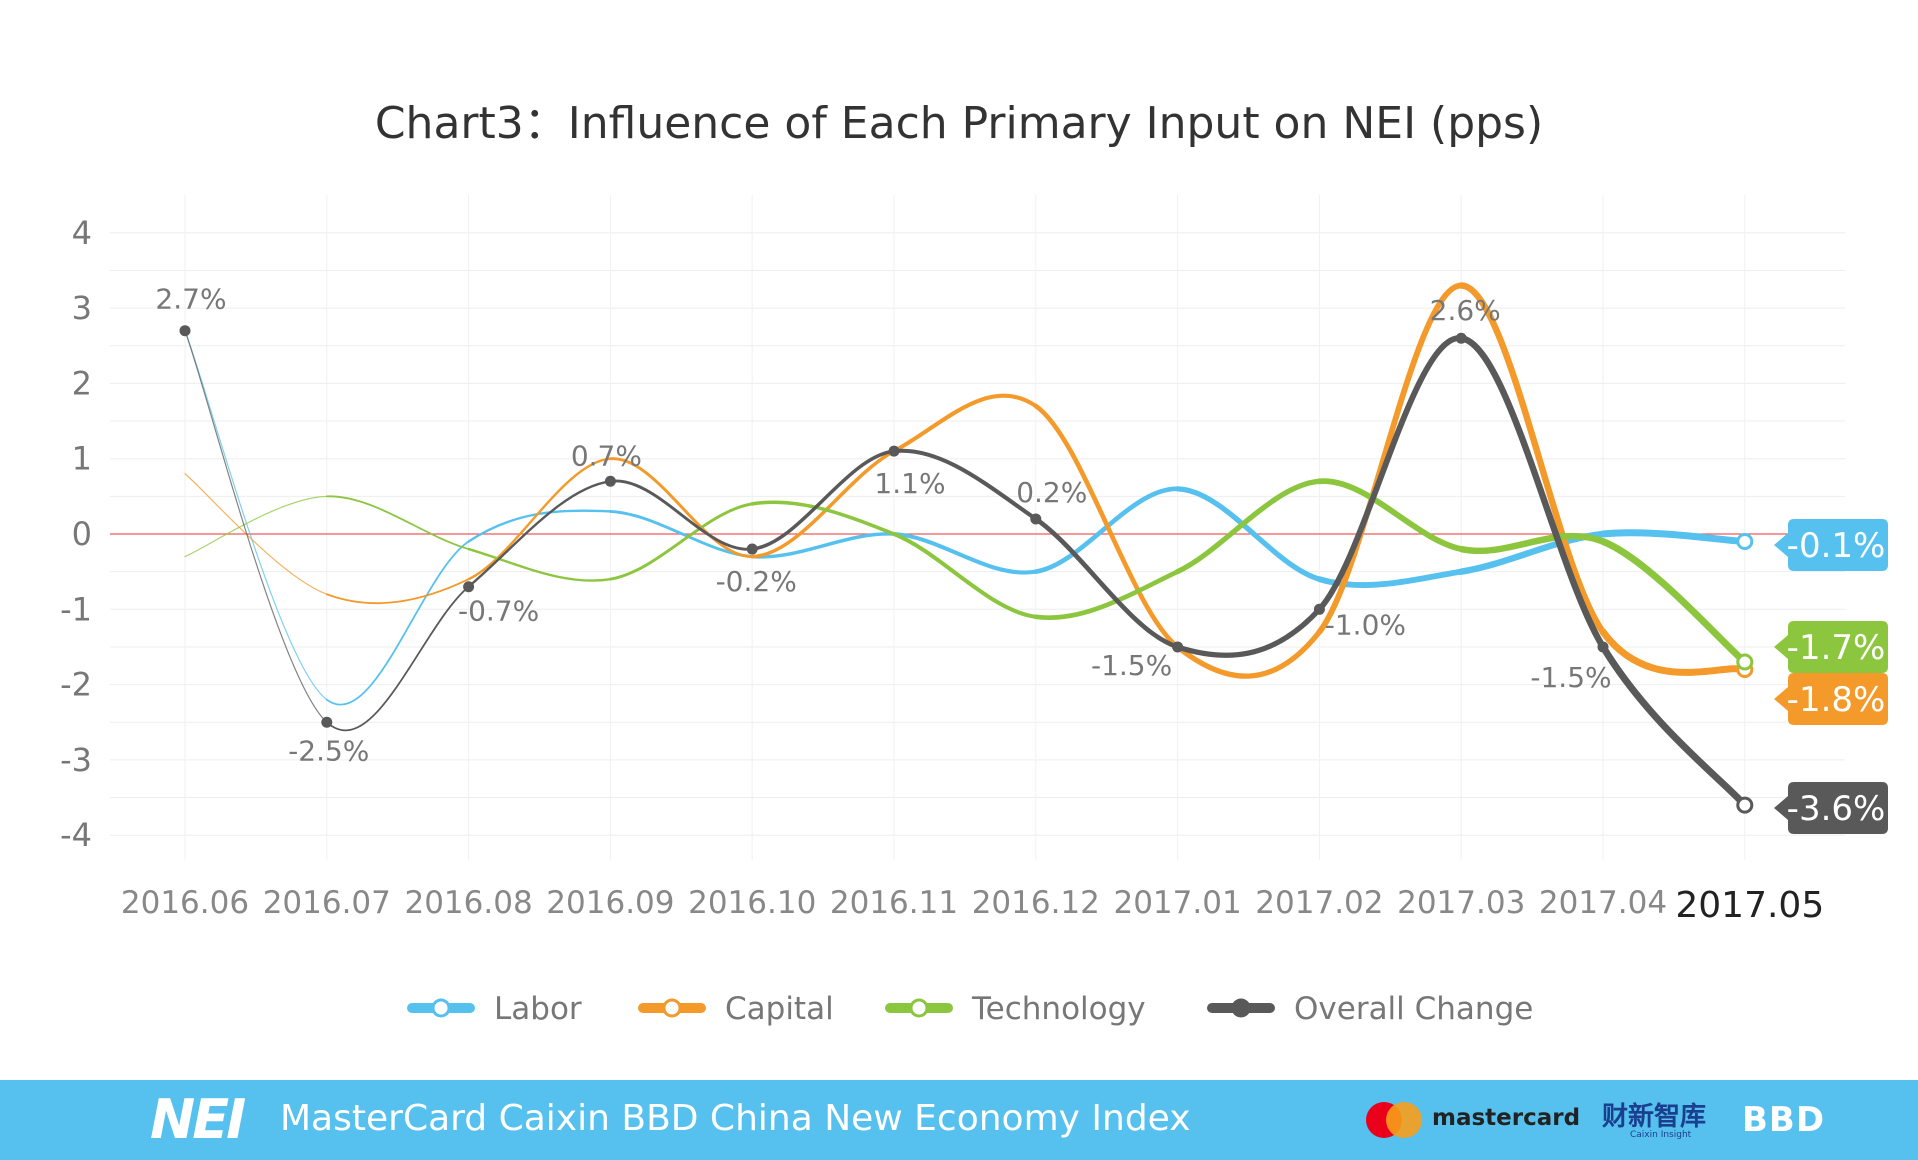 The image size is (1918, 1160). Describe the element at coordinates (1177, 903) in the screenshot. I see `x-tick-label: 2017.01` at that location.